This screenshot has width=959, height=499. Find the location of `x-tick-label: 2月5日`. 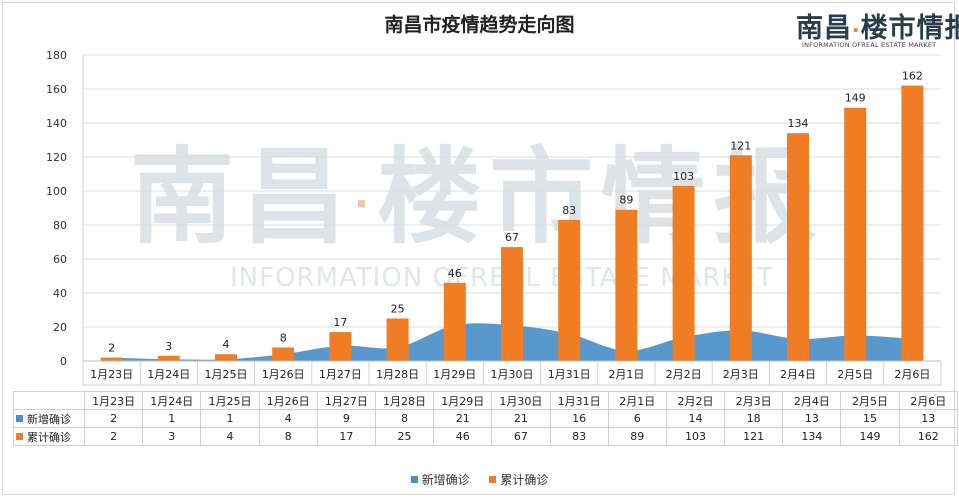

x-tick-label: 2月5日 is located at coordinates (855, 374).